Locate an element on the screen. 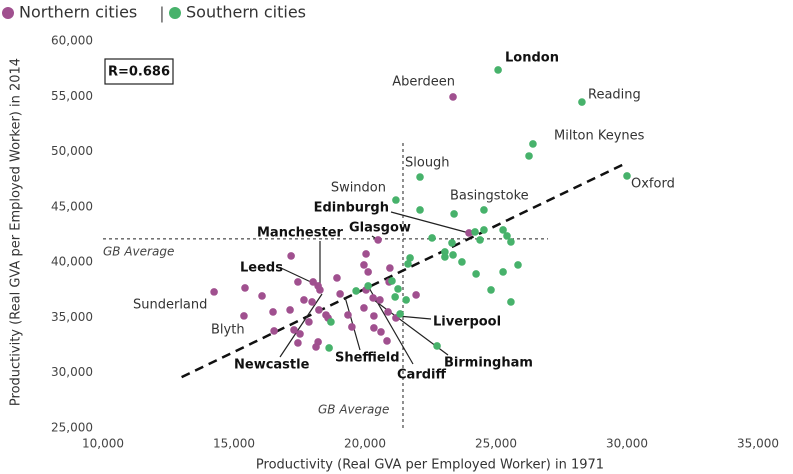 The width and height of the screenshot is (793, 474). annotation: Blyth is located at coordinates (228, 330).